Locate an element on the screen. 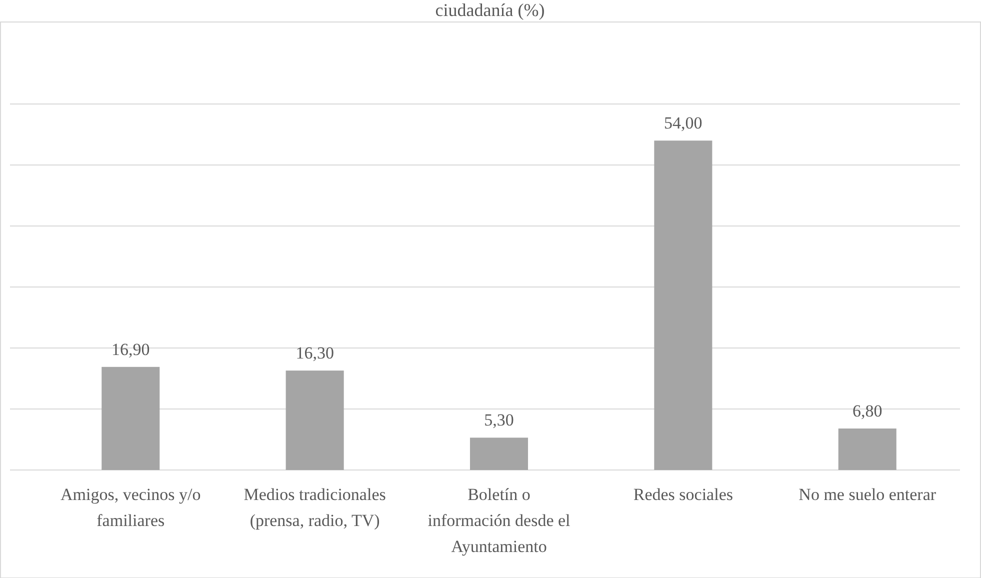  x-tick-label: Boletín o información desde el Ayuntamiento is located at coordinates (499, 520).